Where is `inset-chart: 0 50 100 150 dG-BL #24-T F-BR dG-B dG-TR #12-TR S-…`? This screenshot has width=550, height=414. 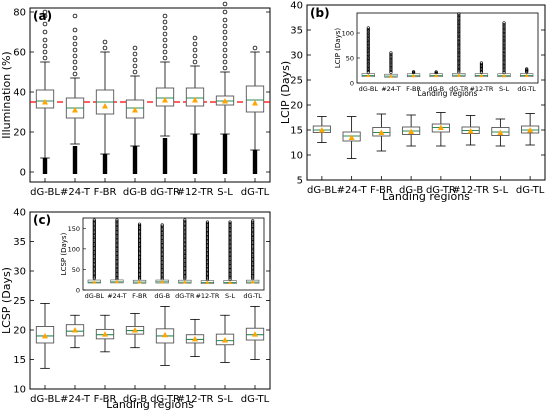
inset-chart: 0 50 100 150 dG-BL #24-T F-BR dG-B dG-TR #12-TR S-… is located at coordinates (162, 258).